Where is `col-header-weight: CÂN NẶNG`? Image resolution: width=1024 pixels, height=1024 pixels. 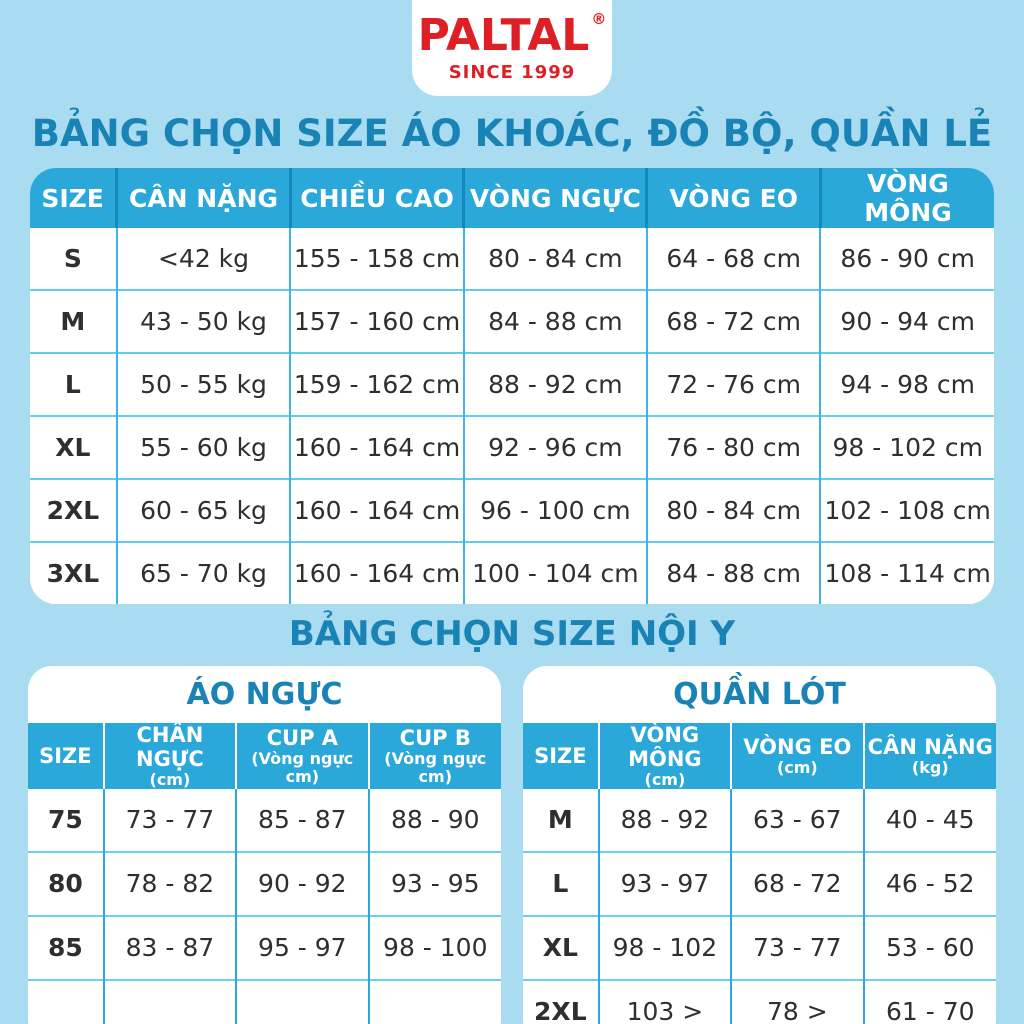 col-header-weight: CÂN NẶNG is located at coordinates (204, 198).